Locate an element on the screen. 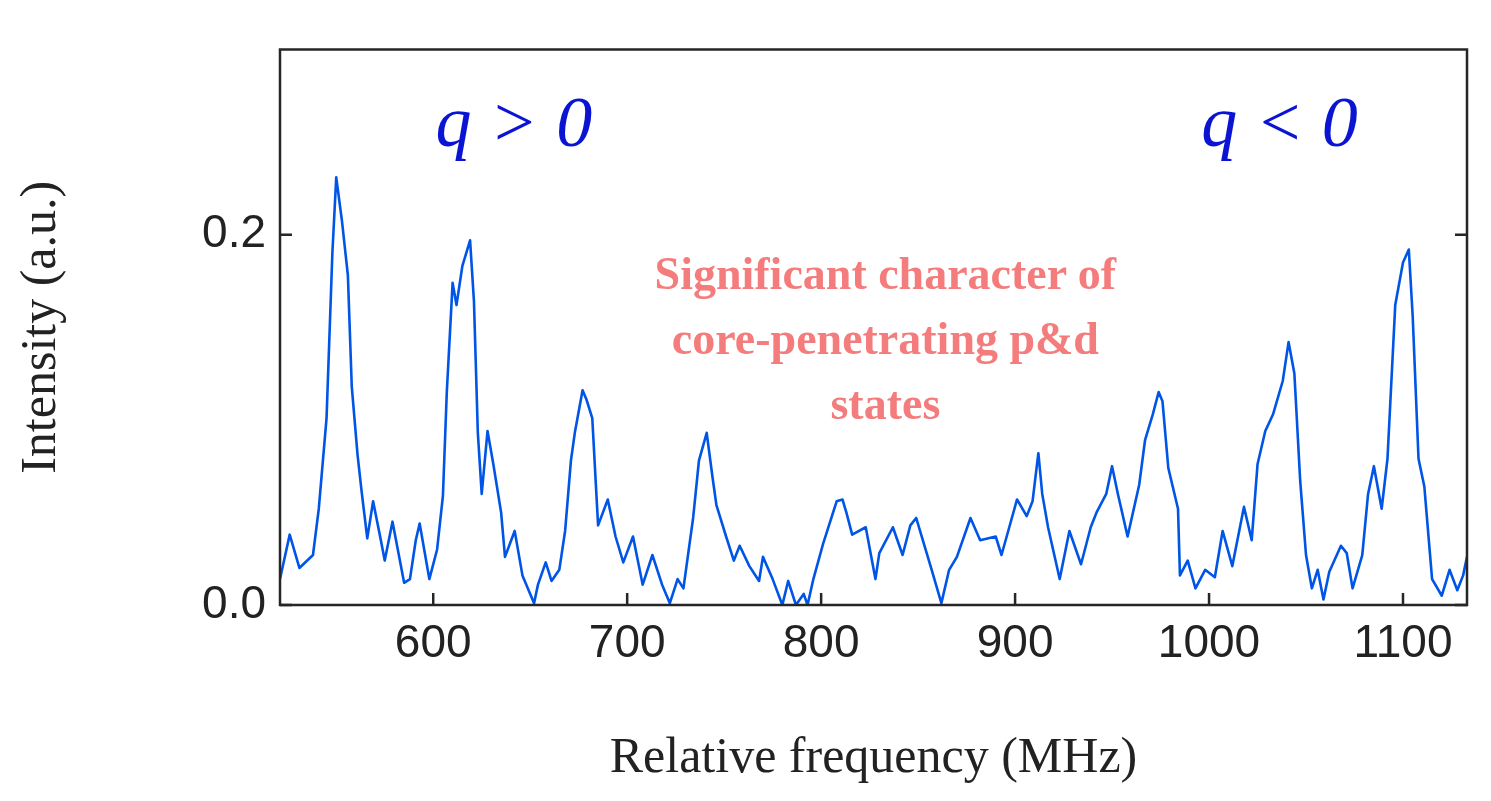  x-tick-label: 1100 is located at coordinates (1403, 641).